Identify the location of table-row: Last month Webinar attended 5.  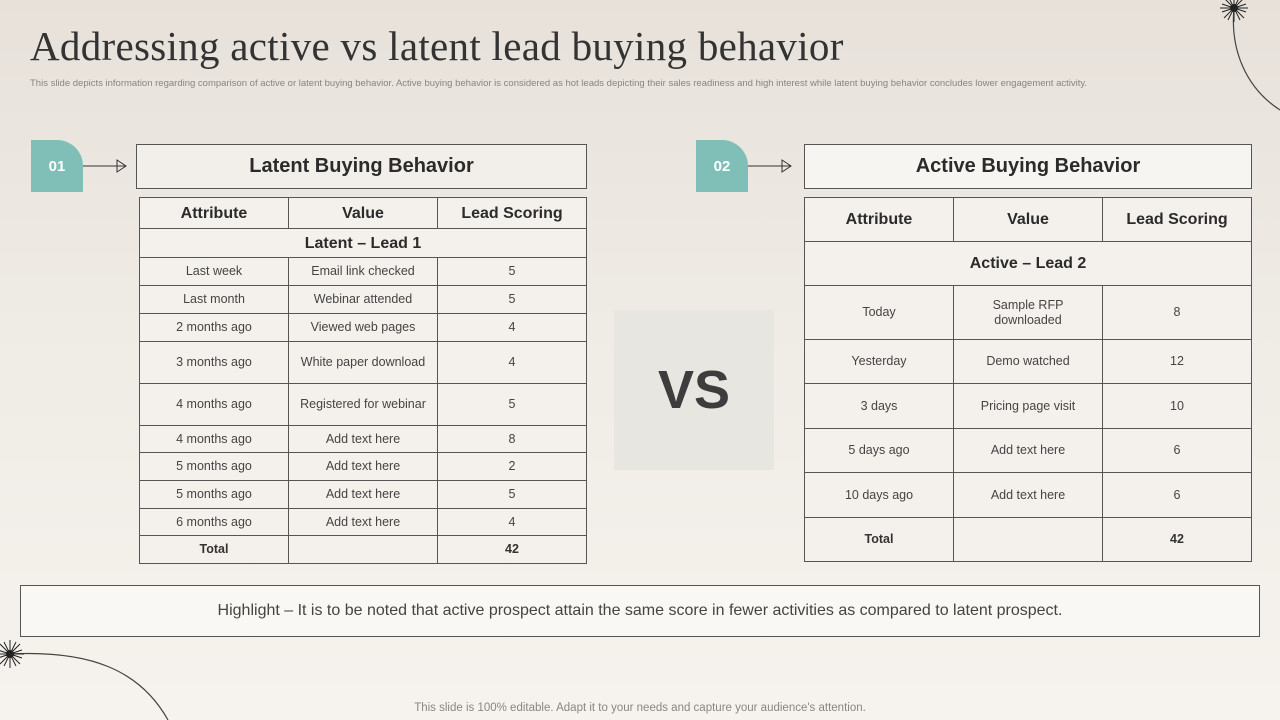
(363, 299).